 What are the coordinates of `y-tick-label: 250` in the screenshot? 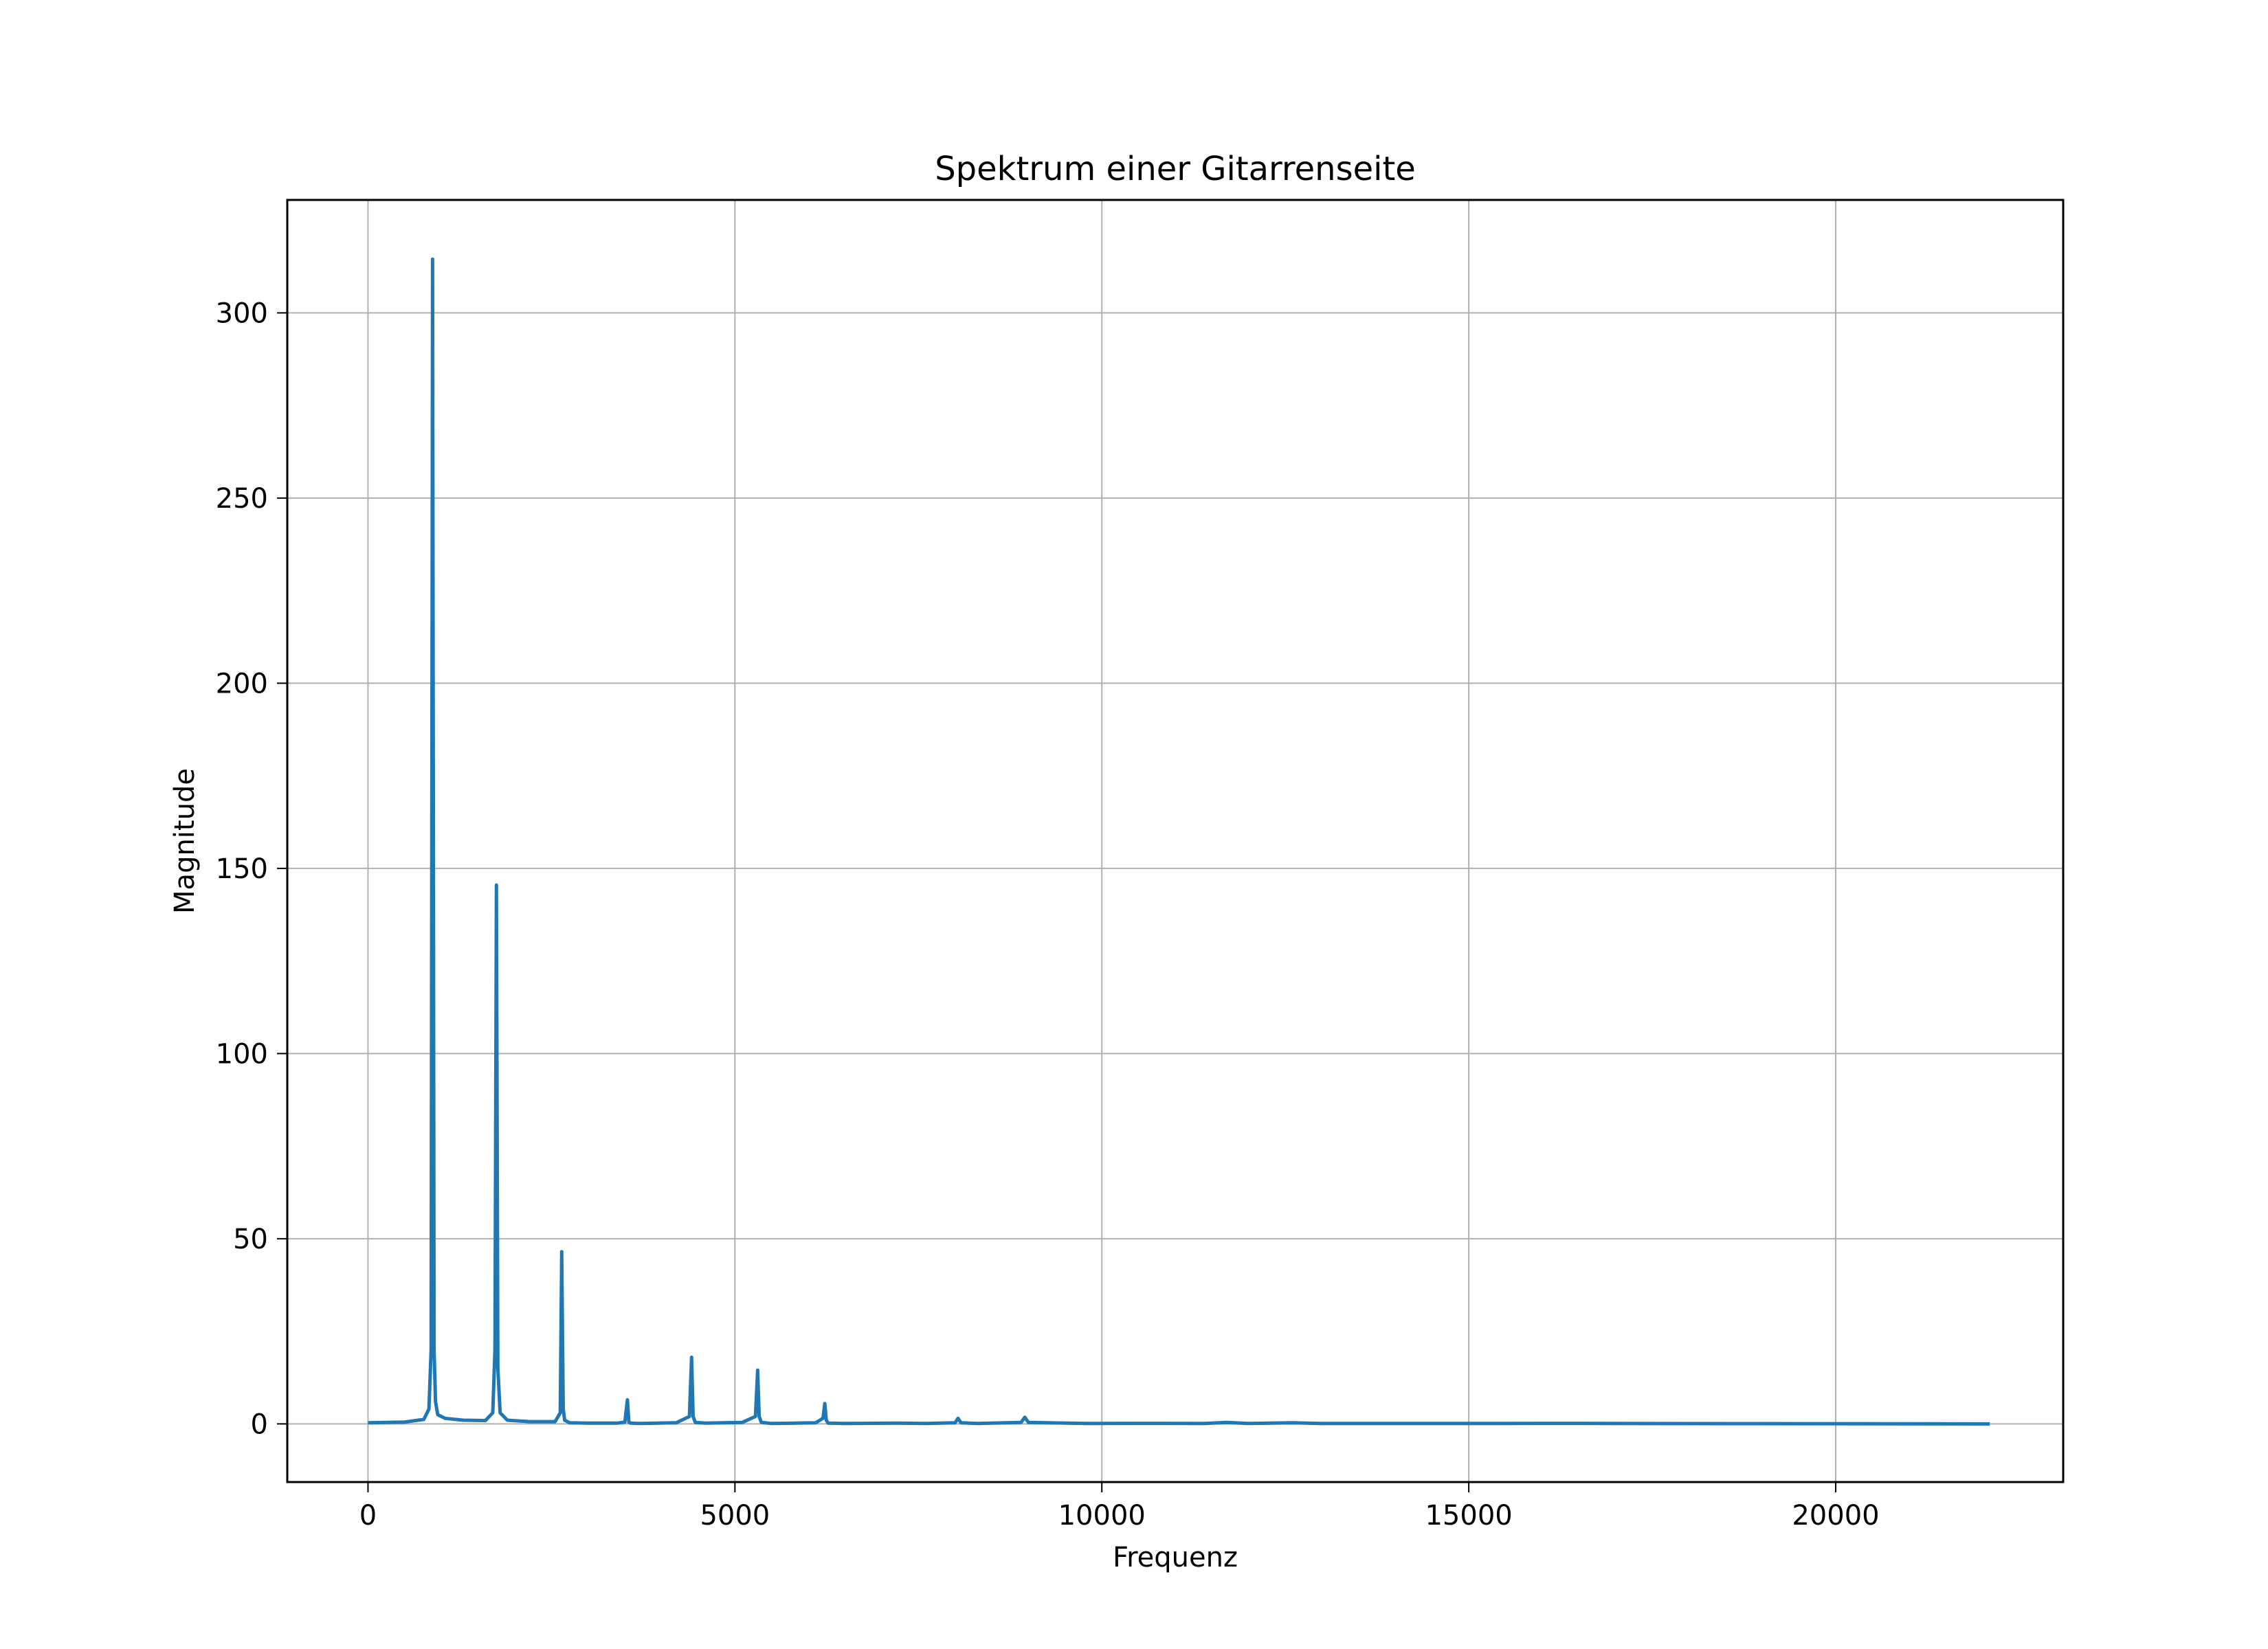 It's located at (242, 499).